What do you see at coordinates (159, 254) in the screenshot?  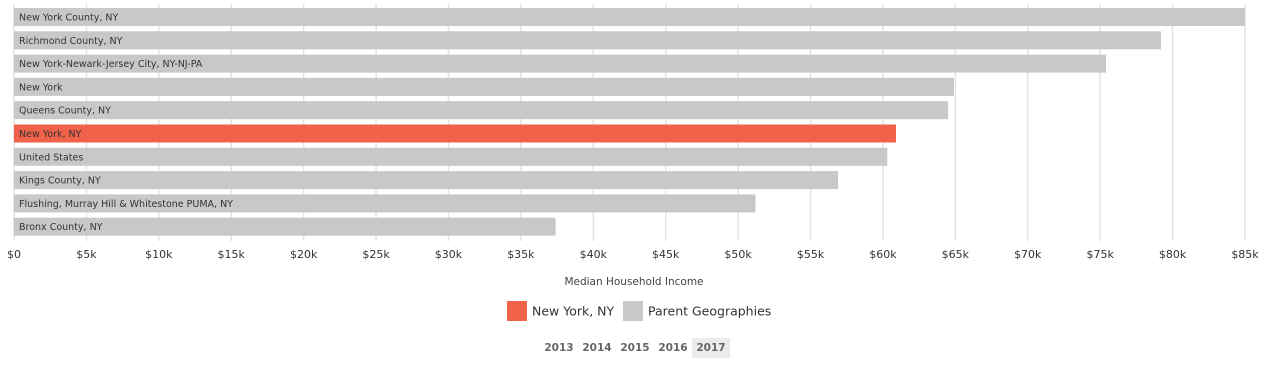 I see `x-tick-label: $10k` at bounding box center [159, 254].